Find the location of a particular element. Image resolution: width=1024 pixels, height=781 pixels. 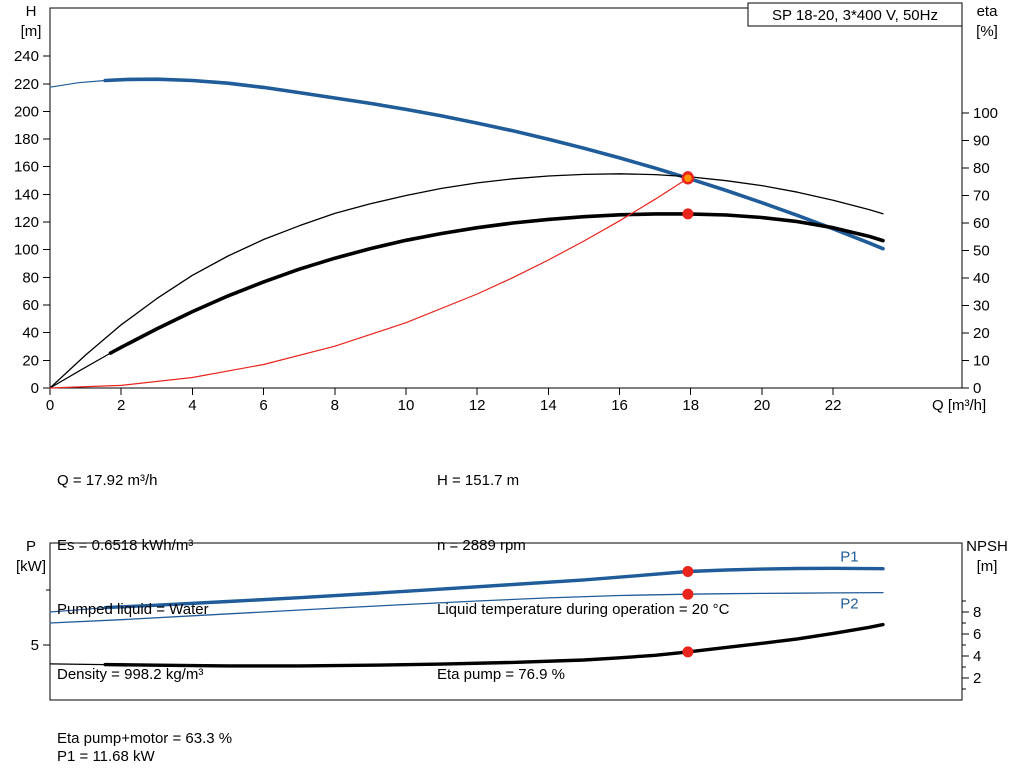

series-label-p2: P2 is located at coordinates (849, 604).